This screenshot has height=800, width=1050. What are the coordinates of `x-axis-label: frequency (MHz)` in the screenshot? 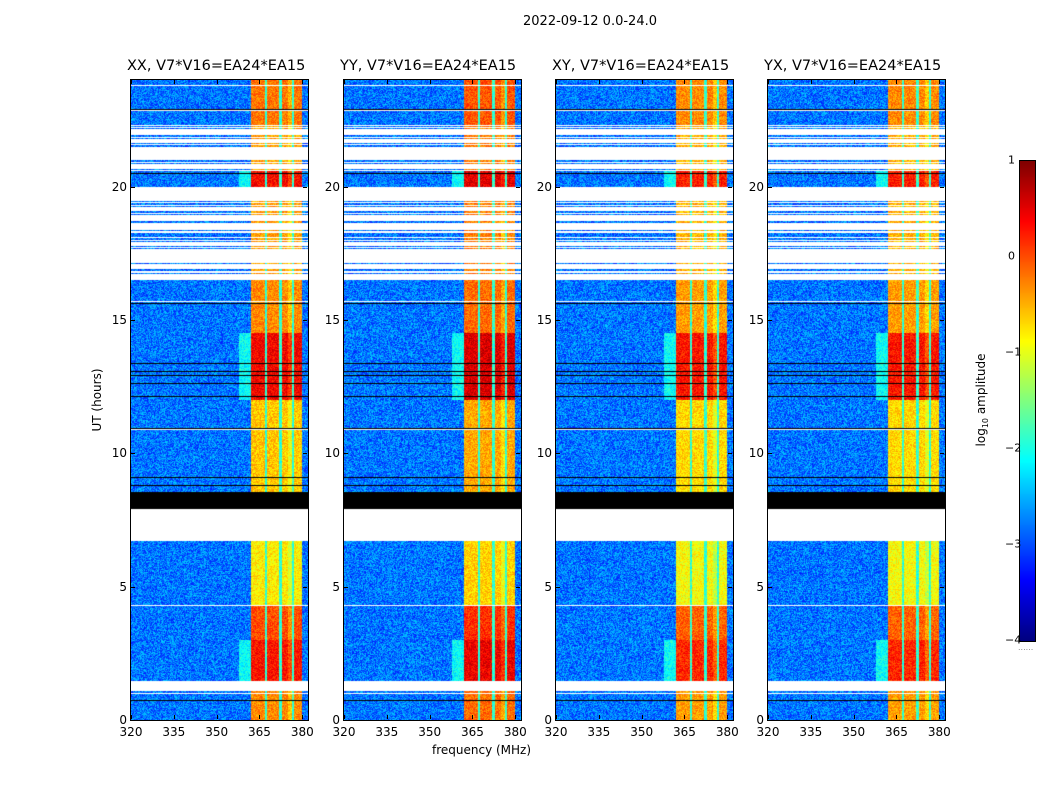 It's located at (482, 750).